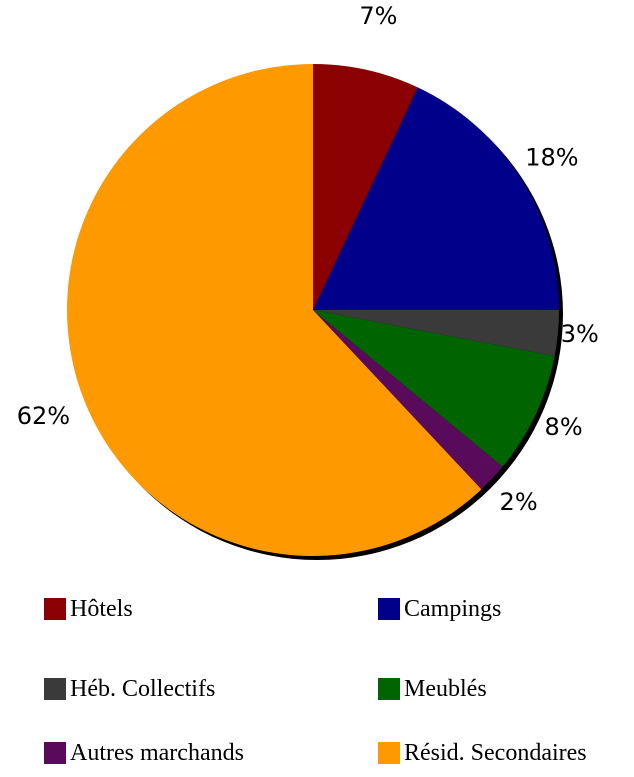  What do you see at coordinates (519, 502) in the screenshot?
I see `pie-label-autres-marchands: 2%` at bounding box center [519, 502].